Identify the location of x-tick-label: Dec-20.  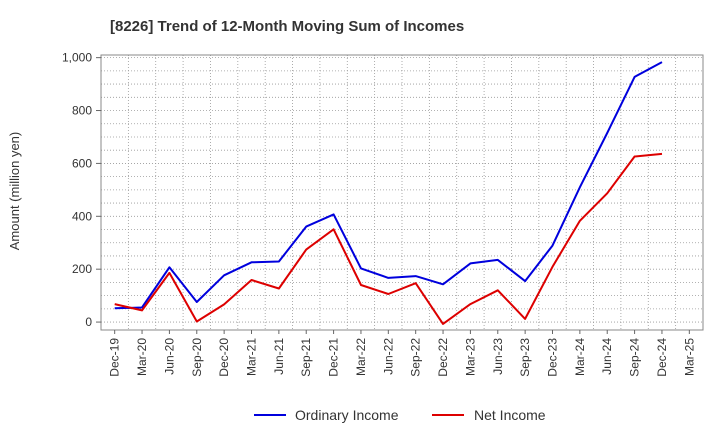
(224, 357).